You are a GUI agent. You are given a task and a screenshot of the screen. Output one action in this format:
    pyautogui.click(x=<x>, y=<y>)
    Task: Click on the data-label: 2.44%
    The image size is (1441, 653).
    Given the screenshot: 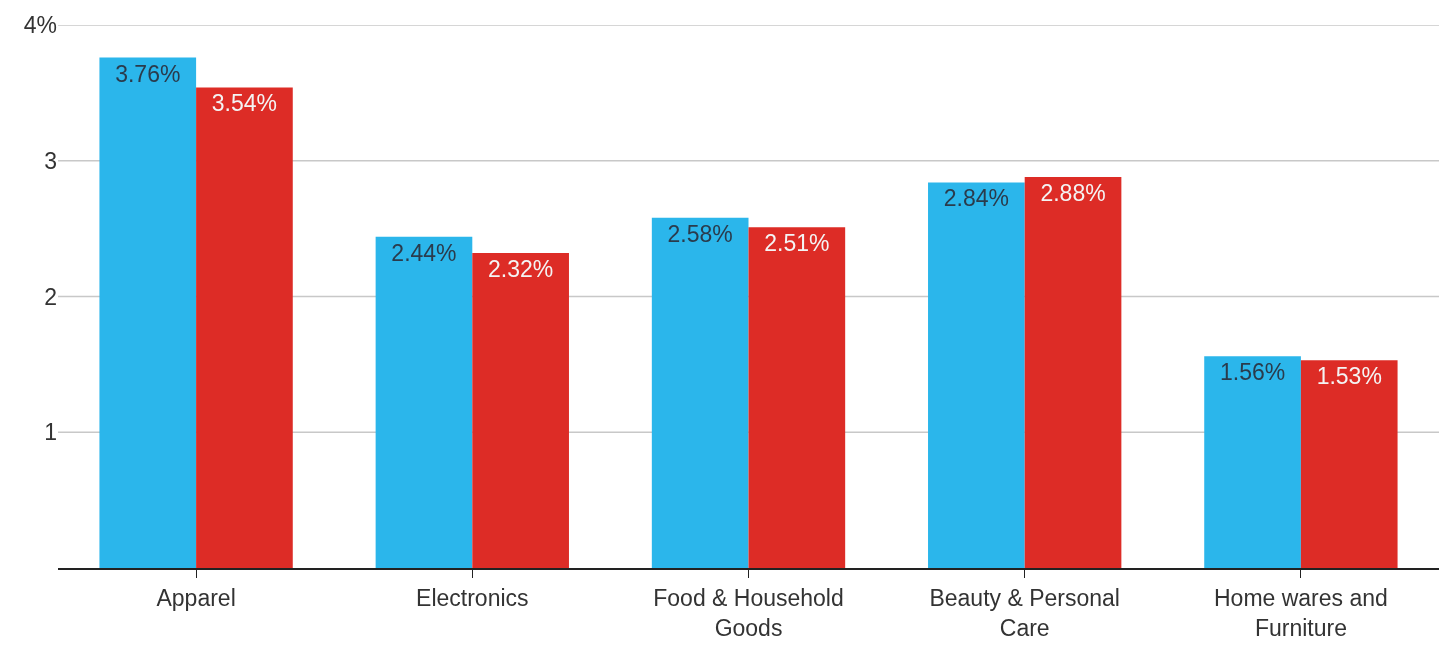 What is the action you would take?
    pyautogui.click(x=424, y=252)
    